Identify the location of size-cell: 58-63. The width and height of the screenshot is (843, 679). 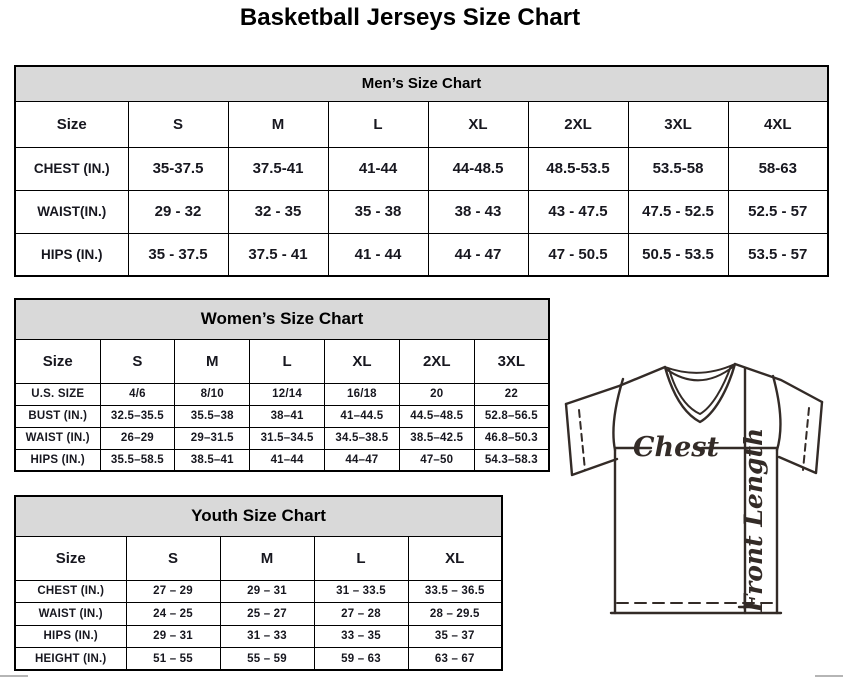
(778, 168).